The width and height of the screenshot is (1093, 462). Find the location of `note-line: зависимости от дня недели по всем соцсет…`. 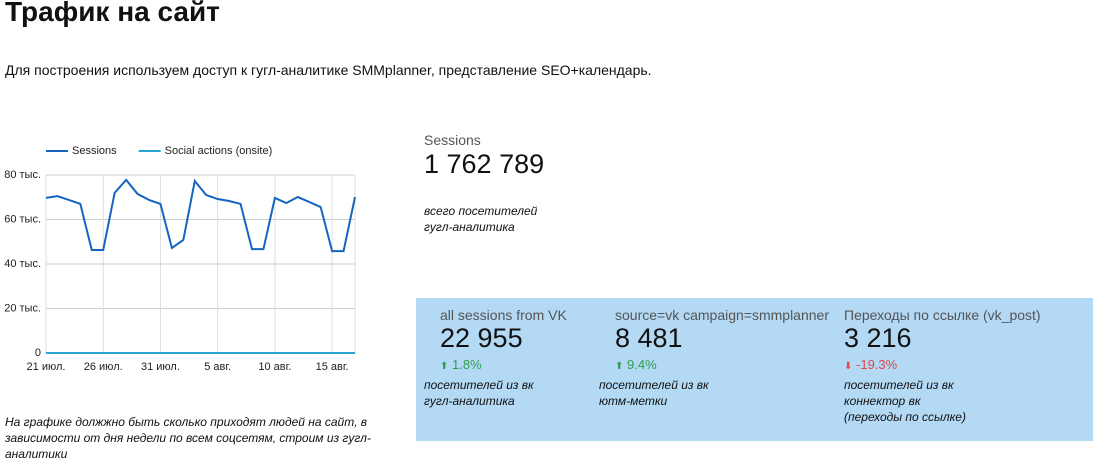

note-line: зависимости от дня недели по всем соцсет… is located at coordinates (188, 438).